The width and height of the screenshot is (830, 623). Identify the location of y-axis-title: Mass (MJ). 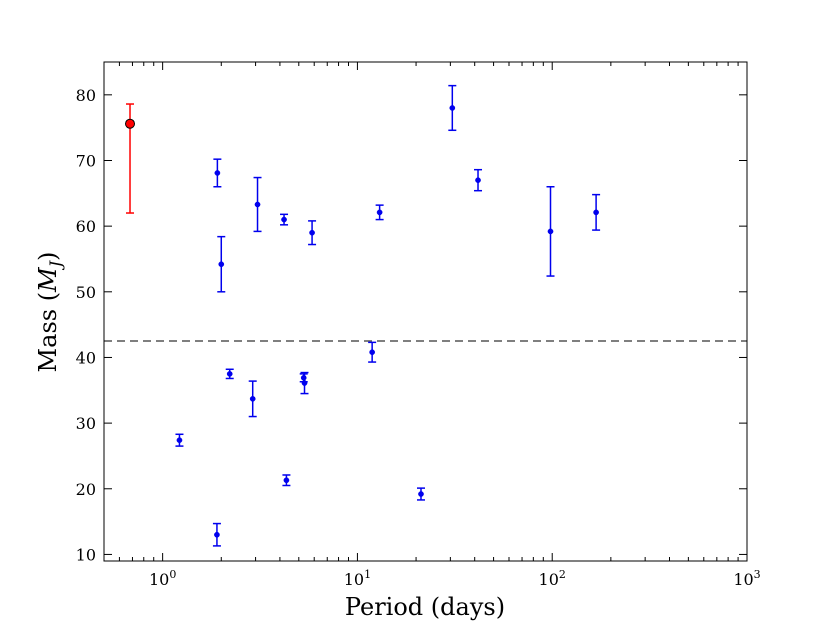
(49, 312).